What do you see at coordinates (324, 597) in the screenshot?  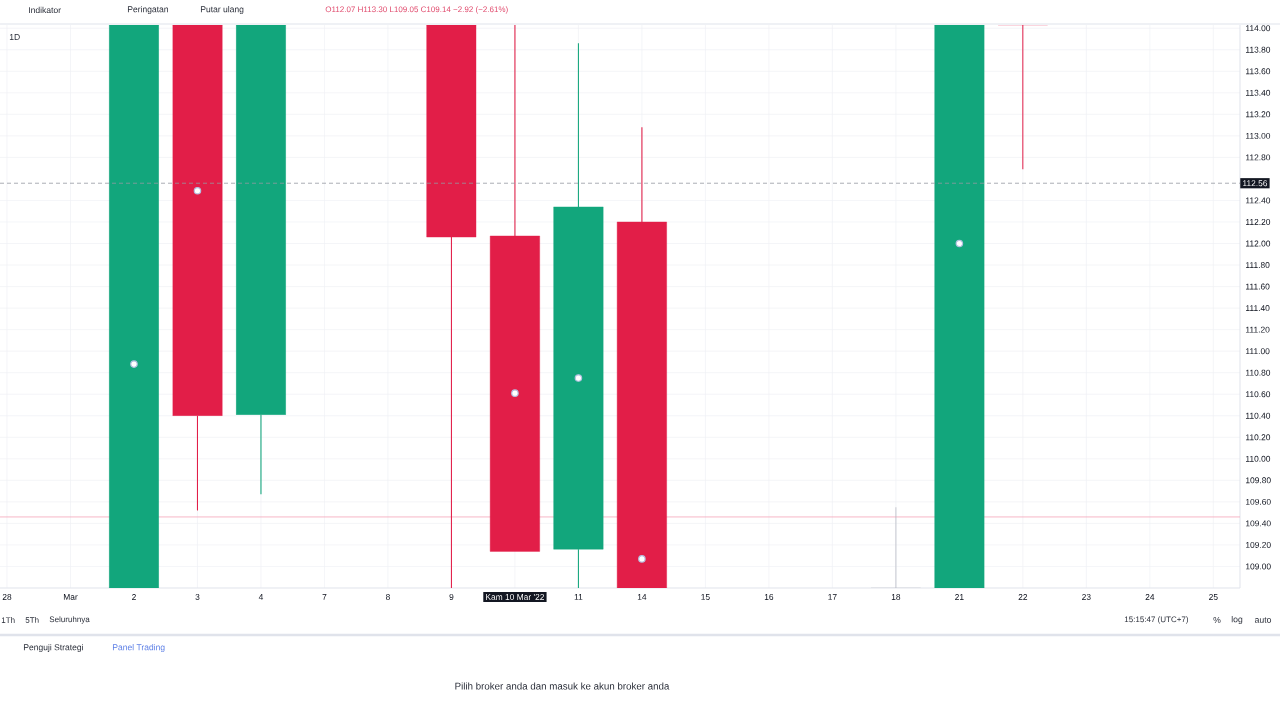 I see `x-tick-label: 7` at bounding box center [324, 597].